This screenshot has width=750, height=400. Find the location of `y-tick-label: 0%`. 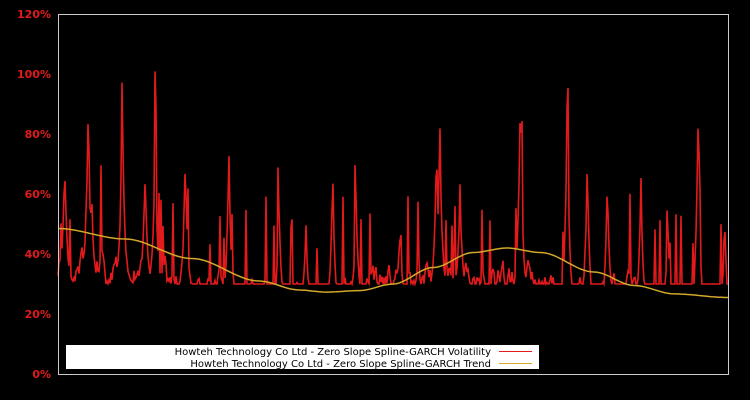

y-tick-label: 0% is located at coordinates (41, 374).